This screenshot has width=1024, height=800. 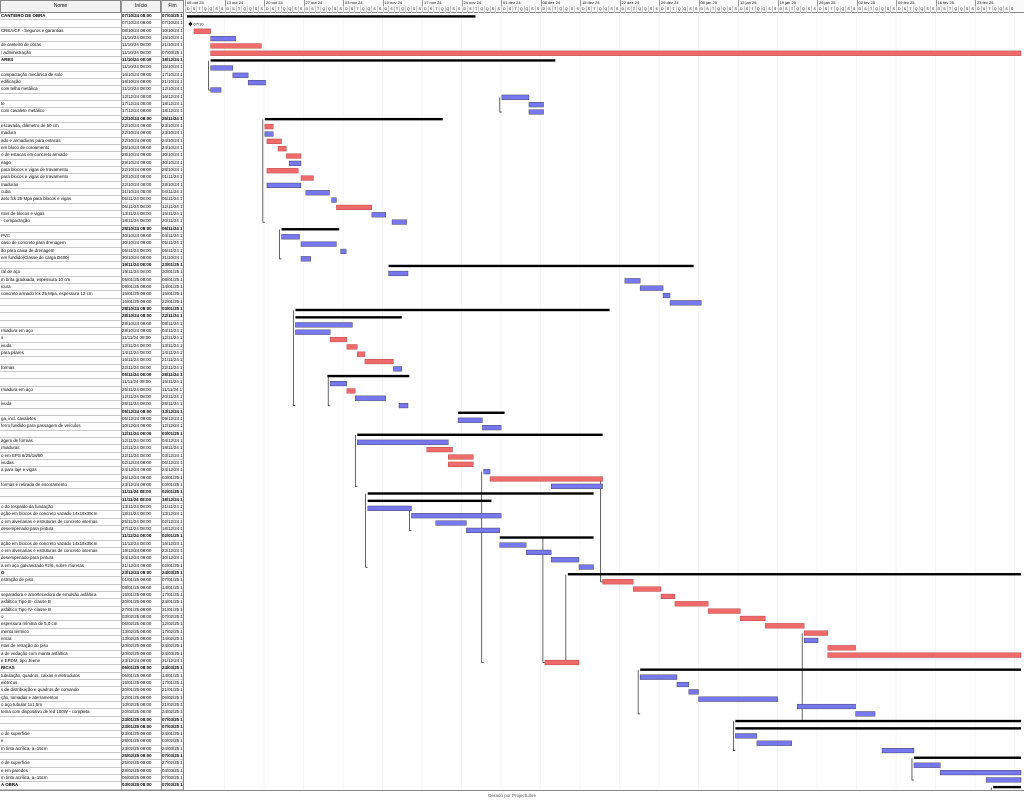 What do you see at coordinates (137, 624) in the screenshot?
I see `task-start-cell: 06/02/25 08:00` at bounding box center [137, 624].